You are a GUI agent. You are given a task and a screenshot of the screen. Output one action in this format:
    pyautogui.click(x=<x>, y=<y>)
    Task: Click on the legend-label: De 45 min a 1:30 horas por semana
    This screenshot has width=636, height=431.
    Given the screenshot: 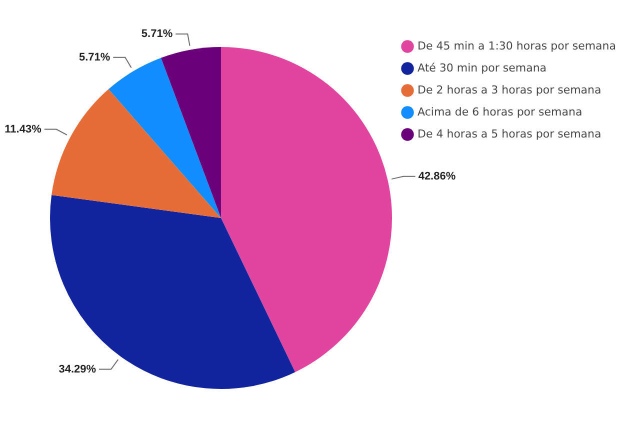 What is the action you would take?
    pyautogui.click(x=517, y=45)
    